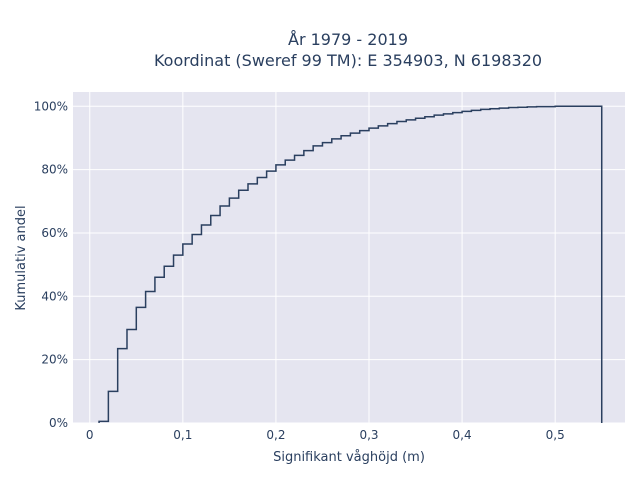 This screenshot has height=480, width=640. Describe the element at coordinates (58, 423) in the screenshot. I see `y-tick-label: 0%` at that location.